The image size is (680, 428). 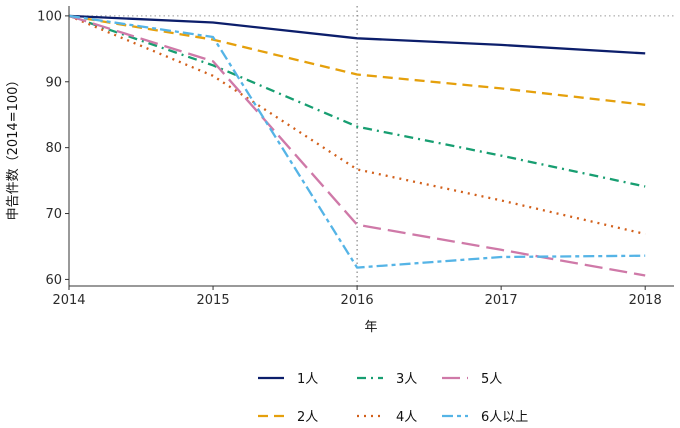 I want to click on y-tick-label: 100, so click(x=49, y=16).